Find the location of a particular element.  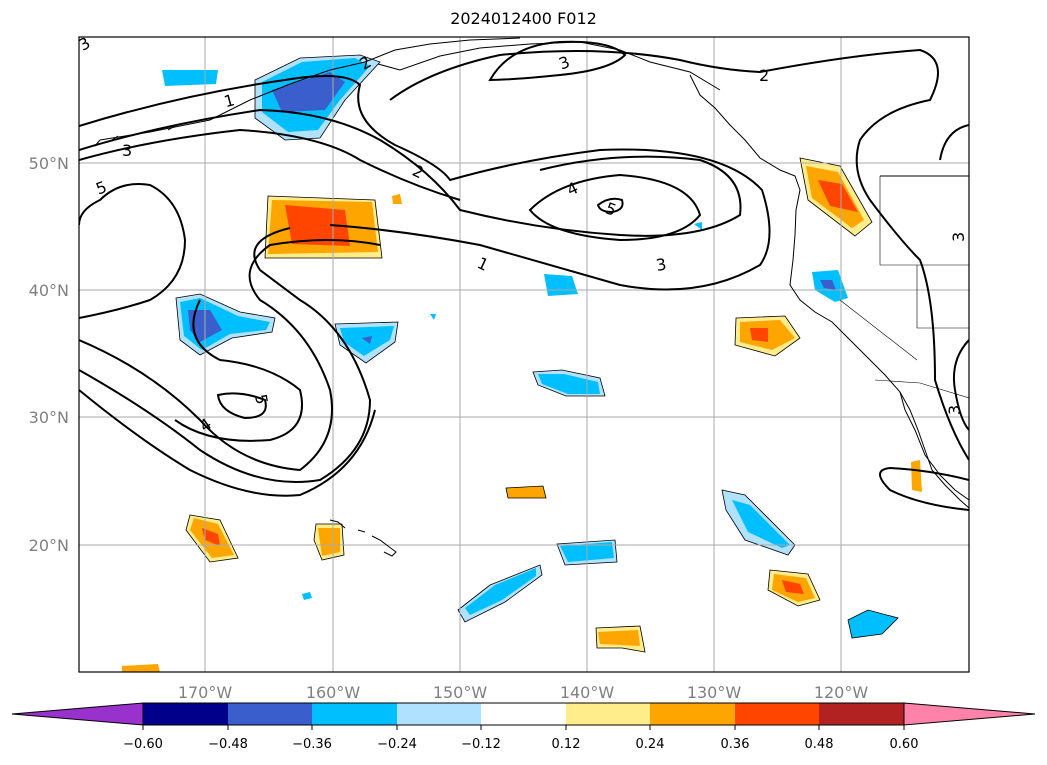

lon-tick-label: 150°W is located at coordinates (460, 692).